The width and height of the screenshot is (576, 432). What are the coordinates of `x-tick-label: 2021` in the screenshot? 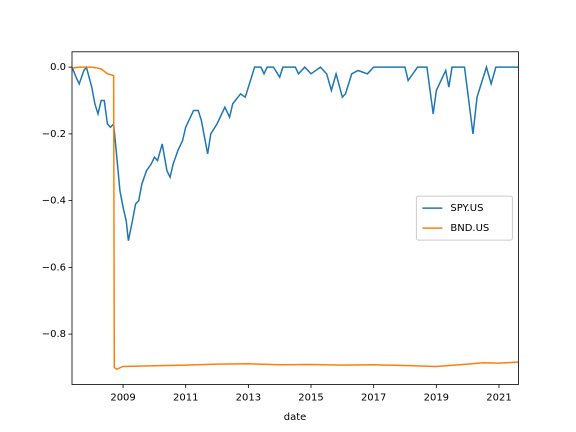 It's located at (498, 398).